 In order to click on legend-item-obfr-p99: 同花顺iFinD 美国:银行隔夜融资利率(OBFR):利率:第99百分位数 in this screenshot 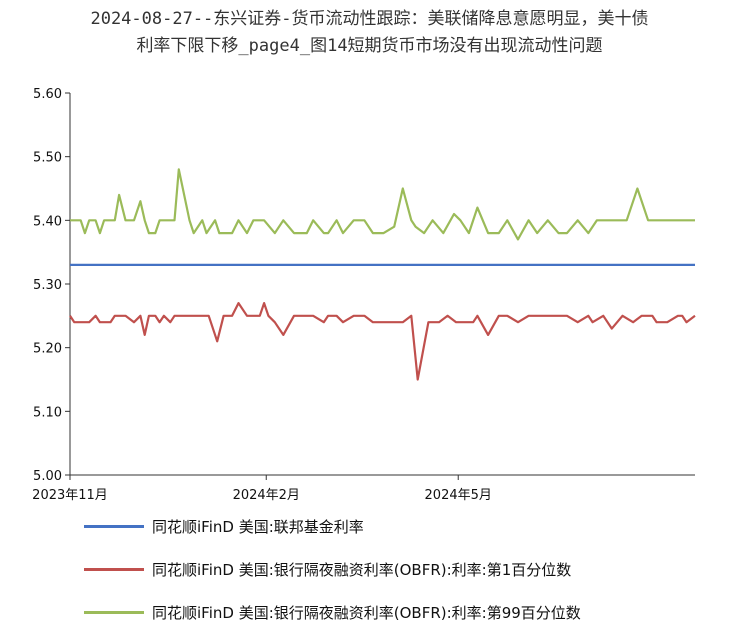, I will do `click(394, 612)`.